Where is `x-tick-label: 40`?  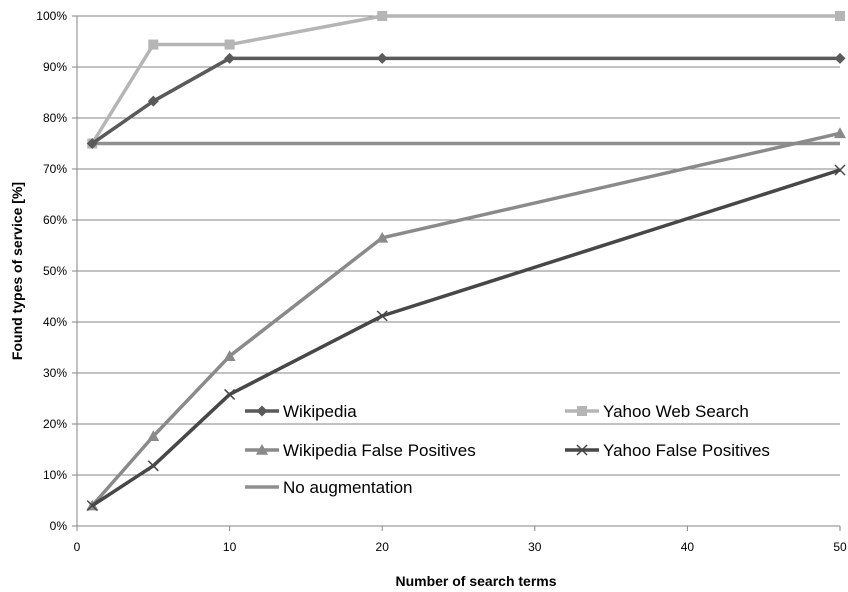
x-tick-label: 40 is located at coordinates (688, 547).